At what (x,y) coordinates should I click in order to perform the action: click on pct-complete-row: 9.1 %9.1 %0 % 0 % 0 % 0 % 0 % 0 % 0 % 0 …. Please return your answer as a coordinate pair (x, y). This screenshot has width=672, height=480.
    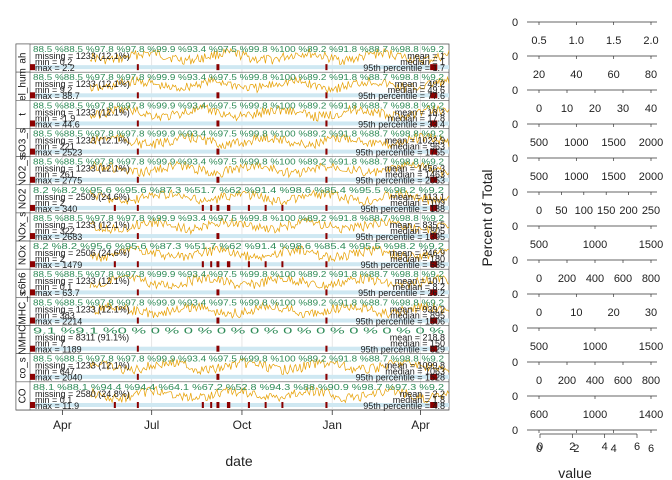
    Looking at the image, I should click on (239, 331).